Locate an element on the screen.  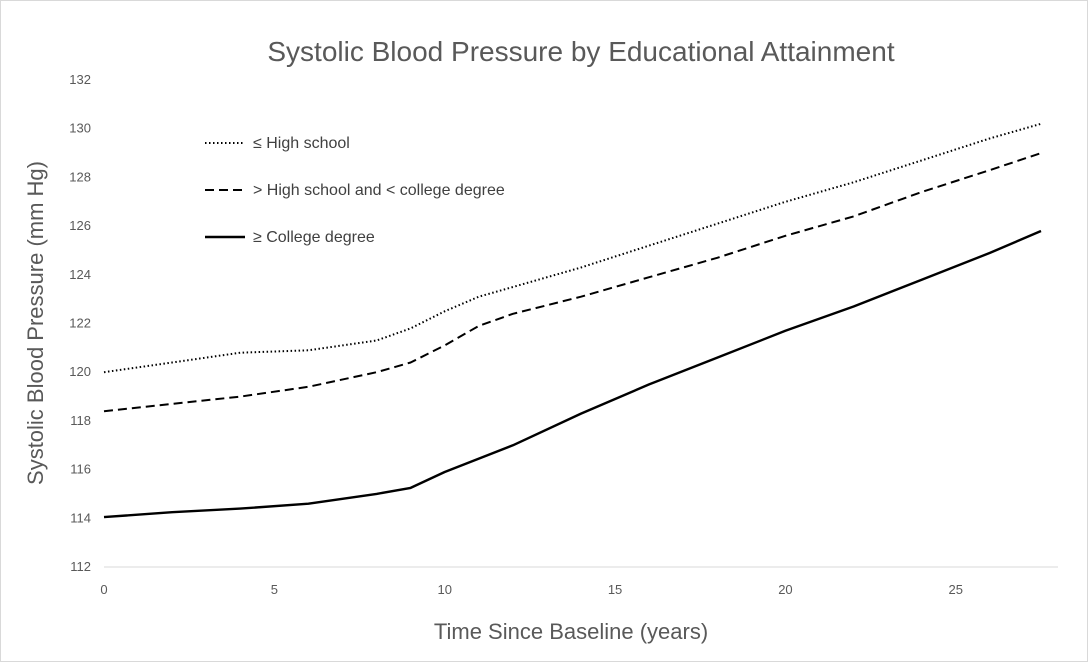
x-tick-label: 25 is located at coordinates (956, 589).